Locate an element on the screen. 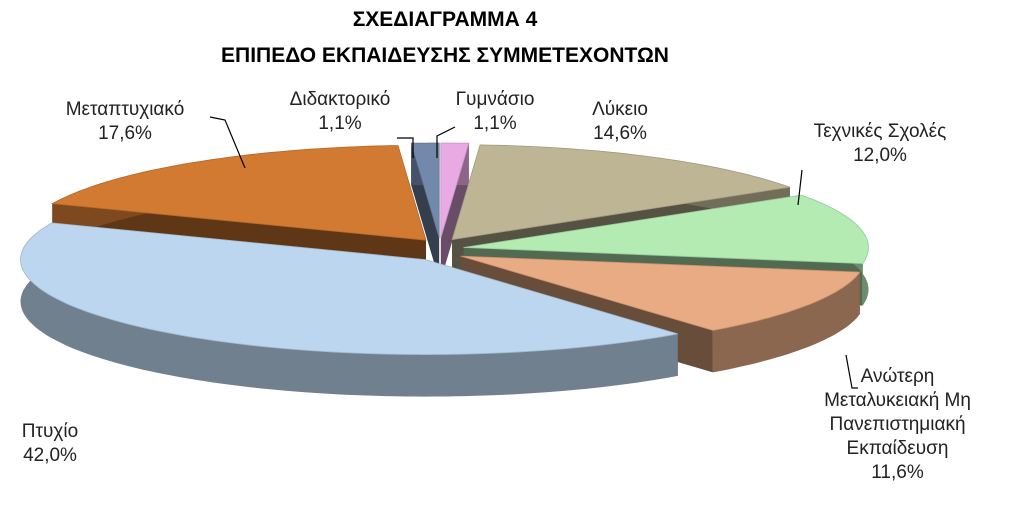 The height and width of the screenshot is (519, 1025). data-label: Πτυχίο 42,0% is located at coordinates (50, 444).